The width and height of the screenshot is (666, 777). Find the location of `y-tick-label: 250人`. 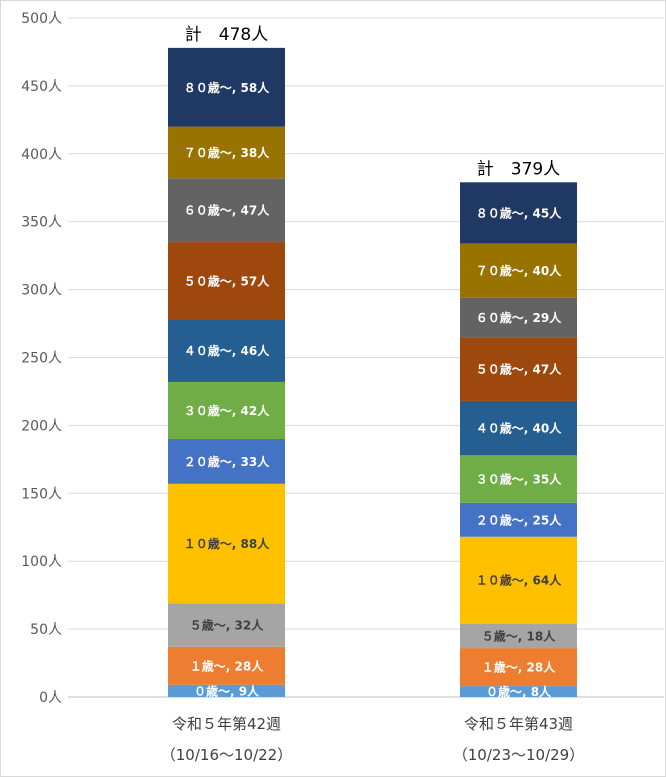

y-tick-label: 250人 is located at coordinates (41, 359).